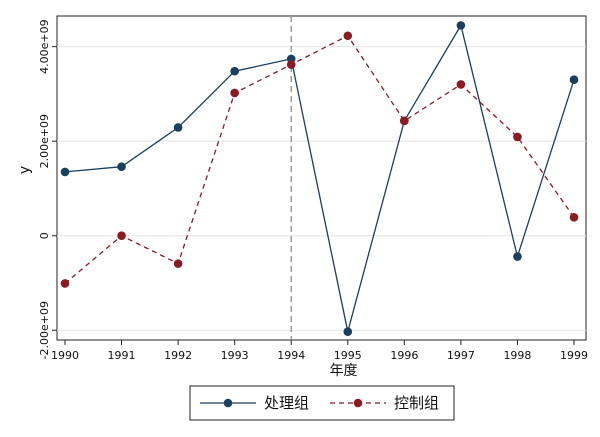 The width and height of the screenshot is (600, 437). I want to click on legend-label-1: 控制组, so click(416, 403).